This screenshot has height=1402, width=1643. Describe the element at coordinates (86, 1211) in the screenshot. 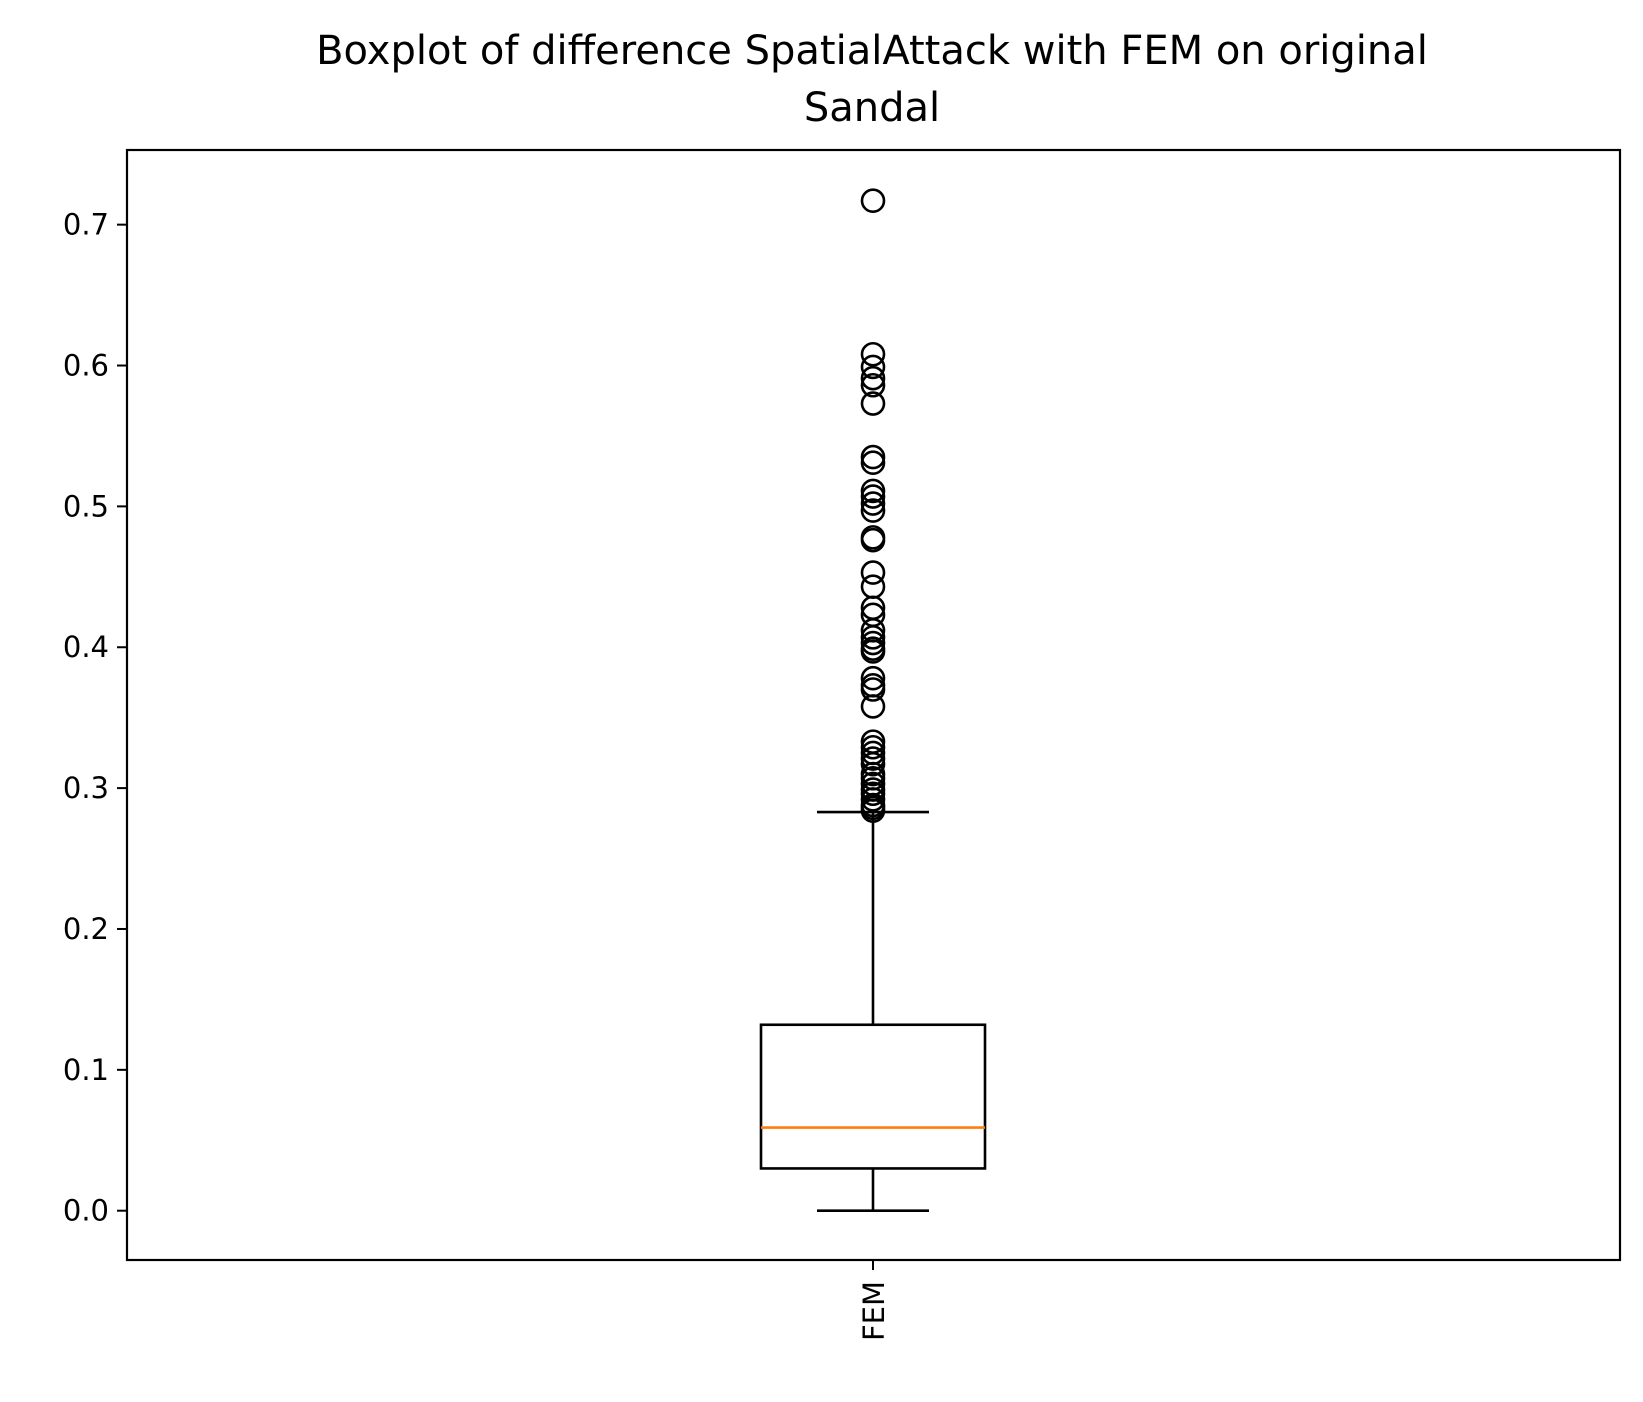

I see `y-tick-label: 0.0` at that location.